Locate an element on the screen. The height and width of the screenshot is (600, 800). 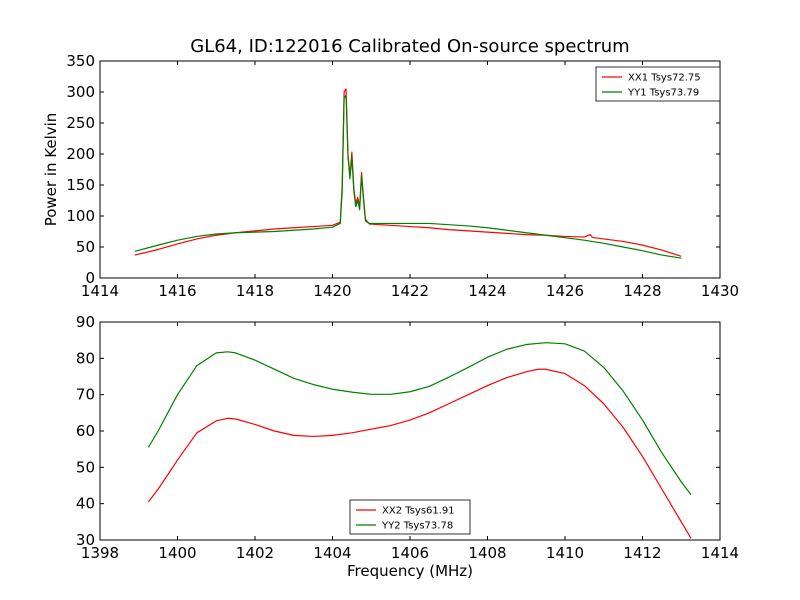
top-legend-box is located at coordinates (658, 84).